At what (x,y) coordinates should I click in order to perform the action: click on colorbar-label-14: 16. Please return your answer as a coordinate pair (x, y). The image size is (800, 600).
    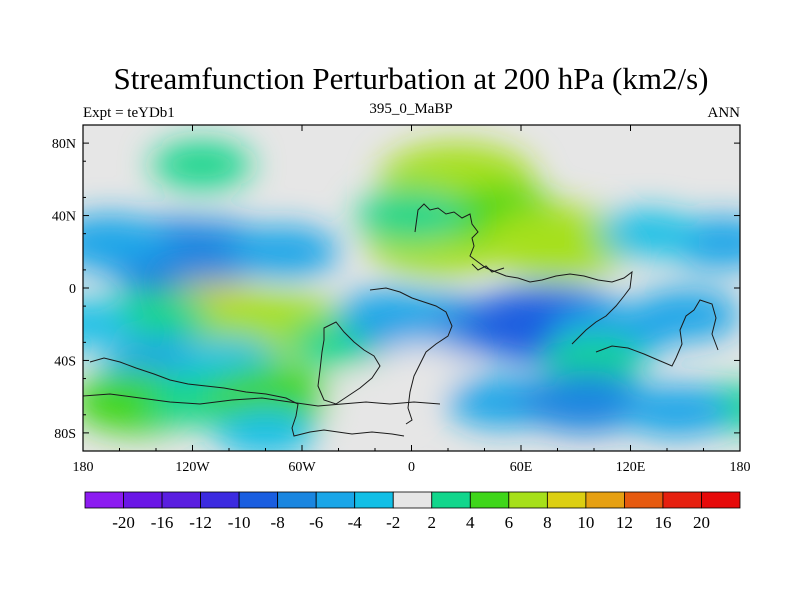
    Looking at the image, I should click on (662, 522).